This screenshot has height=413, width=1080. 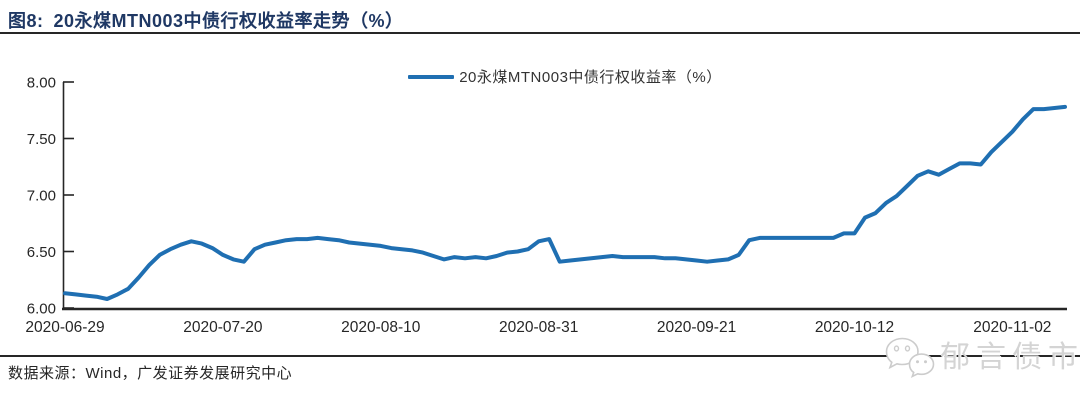 What do you see at coordinates (41, 139) in the screenshot?
I see `y-tick-label: 7.50` at bounding box center [41, 139].